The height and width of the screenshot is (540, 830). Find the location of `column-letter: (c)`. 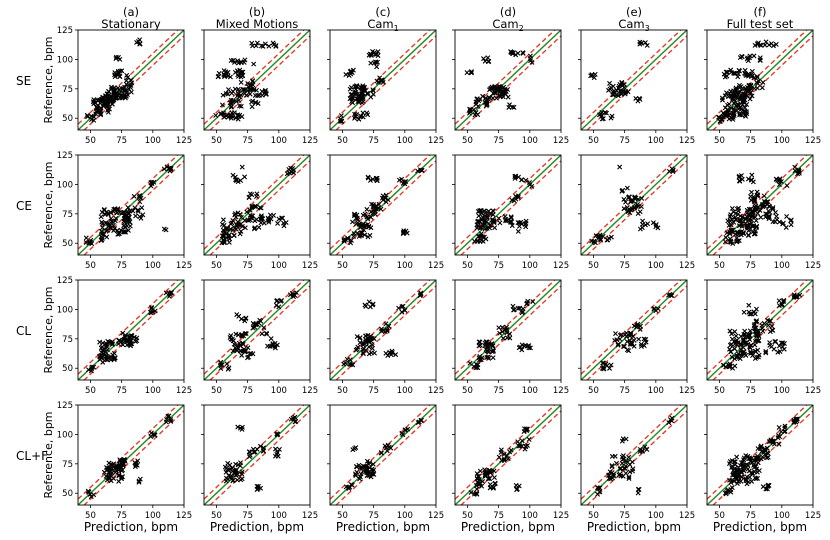

column-letter: (c) is located at coordinates (382, 12).